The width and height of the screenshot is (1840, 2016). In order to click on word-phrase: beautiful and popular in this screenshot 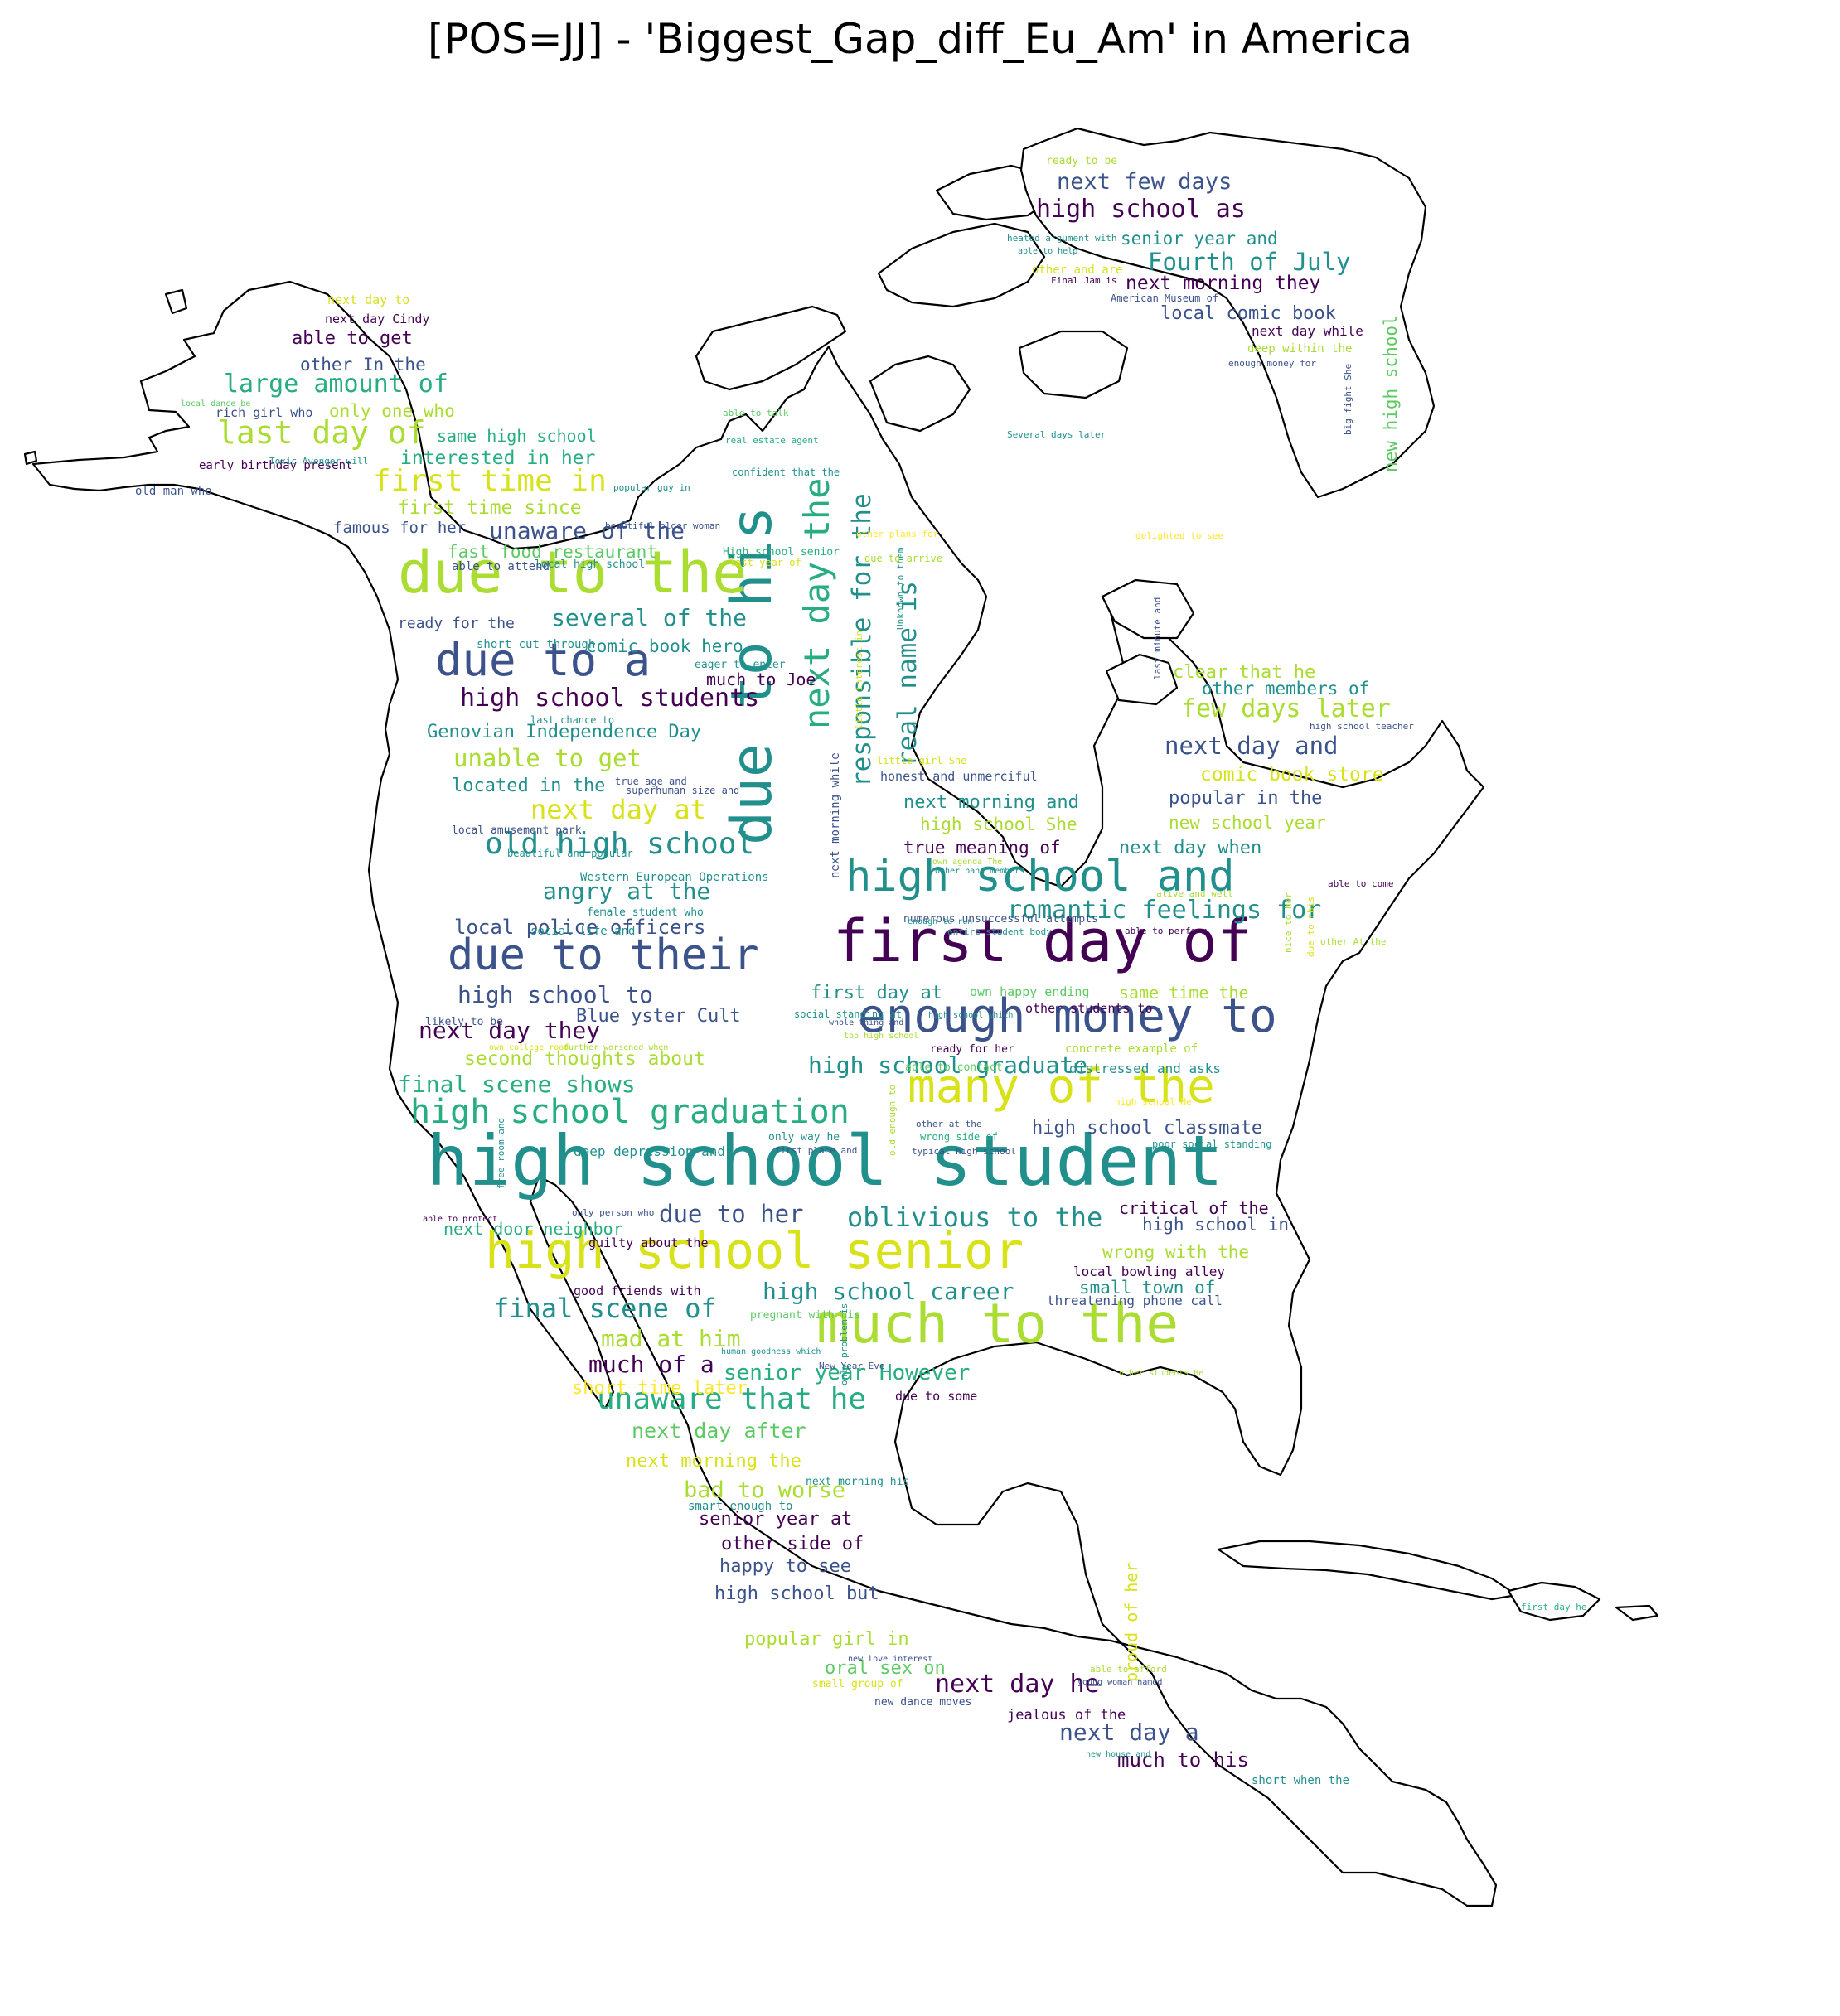, I will do `click(570, 853)`.